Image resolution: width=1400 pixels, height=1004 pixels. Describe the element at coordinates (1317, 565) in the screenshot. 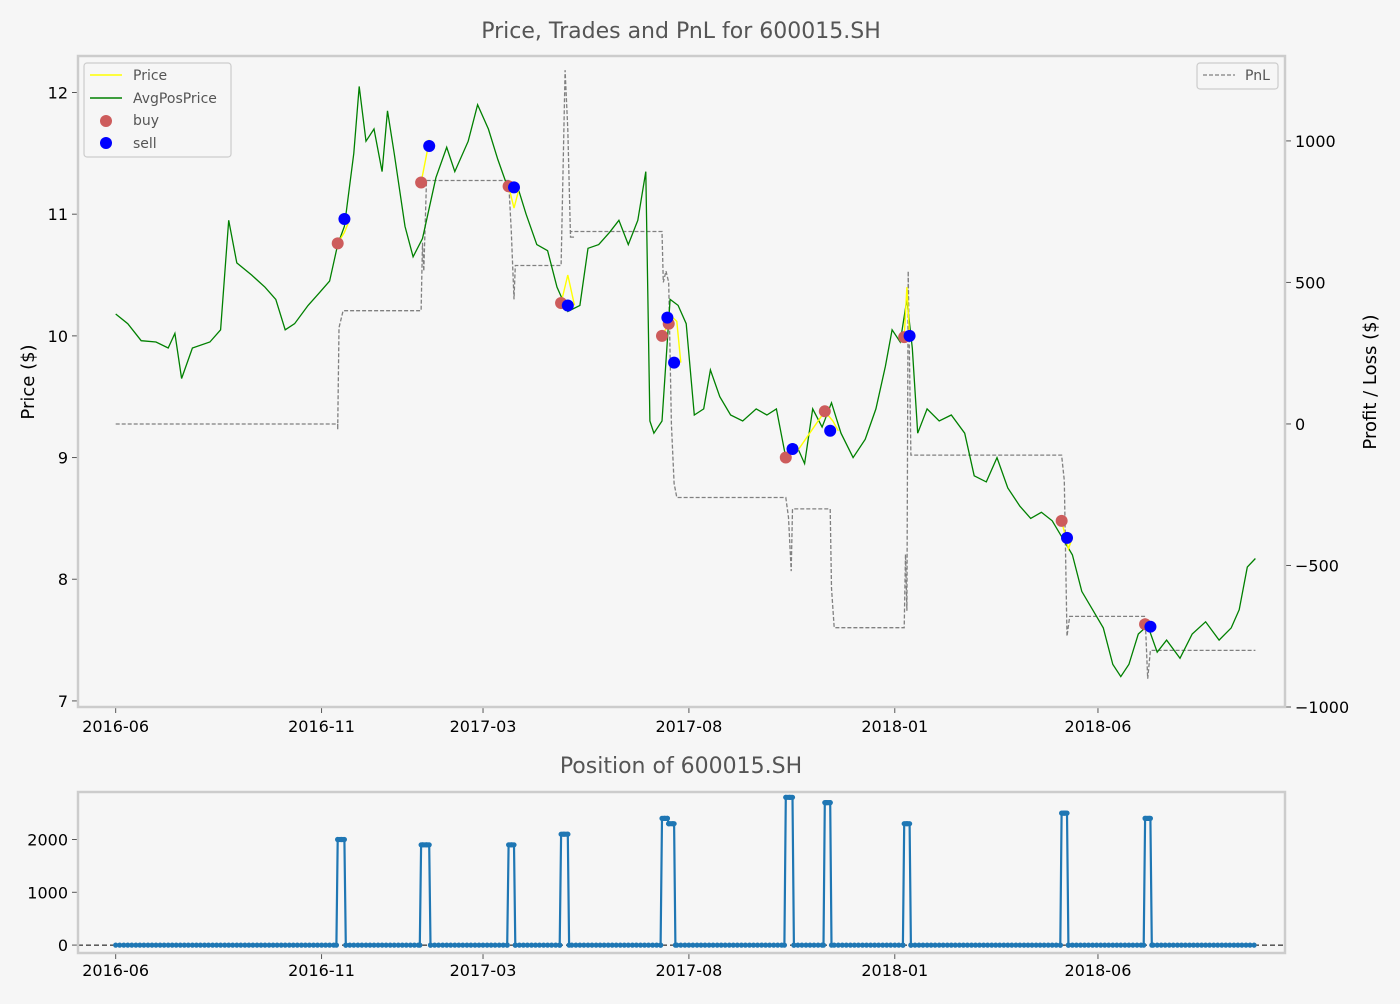

I see `pnl-y-tick-label: −500` at that location.